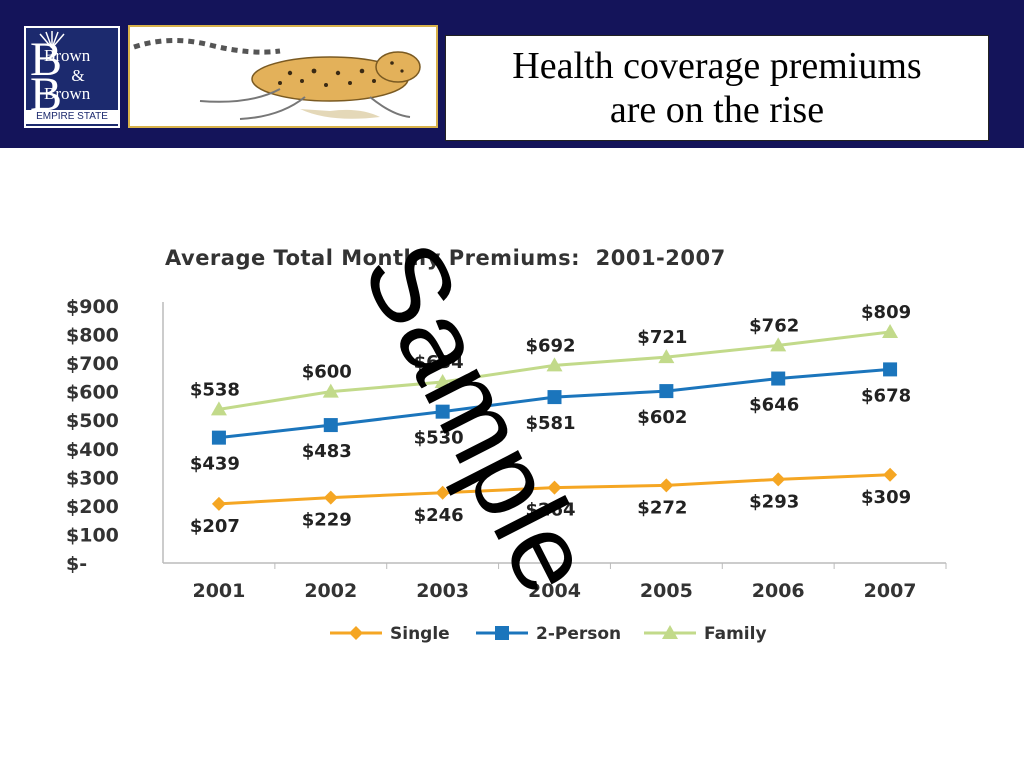 This screenshot has height=768, width=1024. What do you see at coordinates (327, 372) in the screenshot?
I see `data-label: $600` at bounding box center [327, 372].